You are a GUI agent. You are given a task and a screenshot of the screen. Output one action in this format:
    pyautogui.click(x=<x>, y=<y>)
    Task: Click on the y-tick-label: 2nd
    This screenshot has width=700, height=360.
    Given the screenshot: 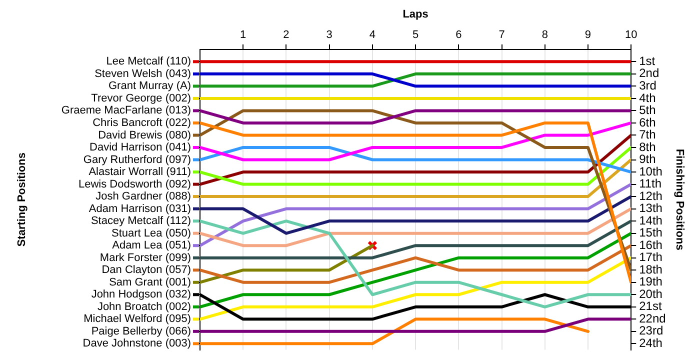 What is the action you would take?
    pyautogui.click(x=649, y=73)
    